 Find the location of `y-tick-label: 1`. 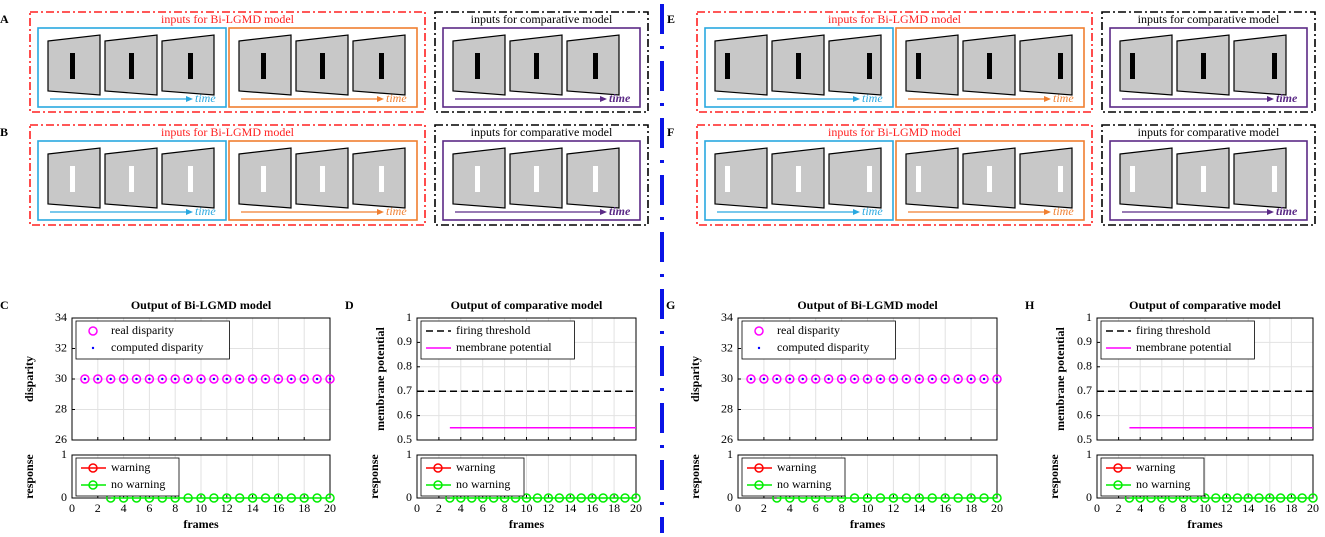

y-tick-label: 1 is located at coordinates (1089, 317).